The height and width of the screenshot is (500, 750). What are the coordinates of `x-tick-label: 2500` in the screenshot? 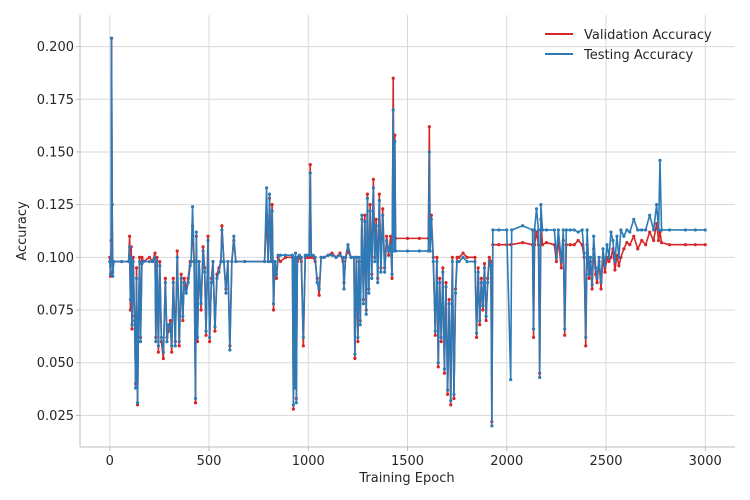 It's located at (605, 461).